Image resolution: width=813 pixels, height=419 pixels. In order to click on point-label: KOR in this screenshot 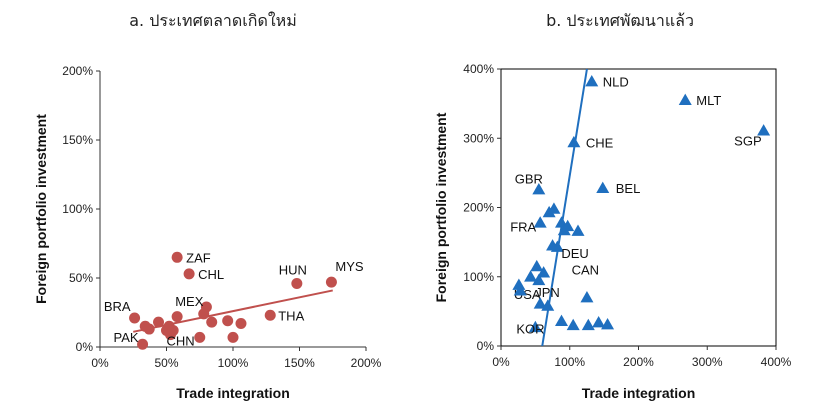, I will do `click(530, 328)`.